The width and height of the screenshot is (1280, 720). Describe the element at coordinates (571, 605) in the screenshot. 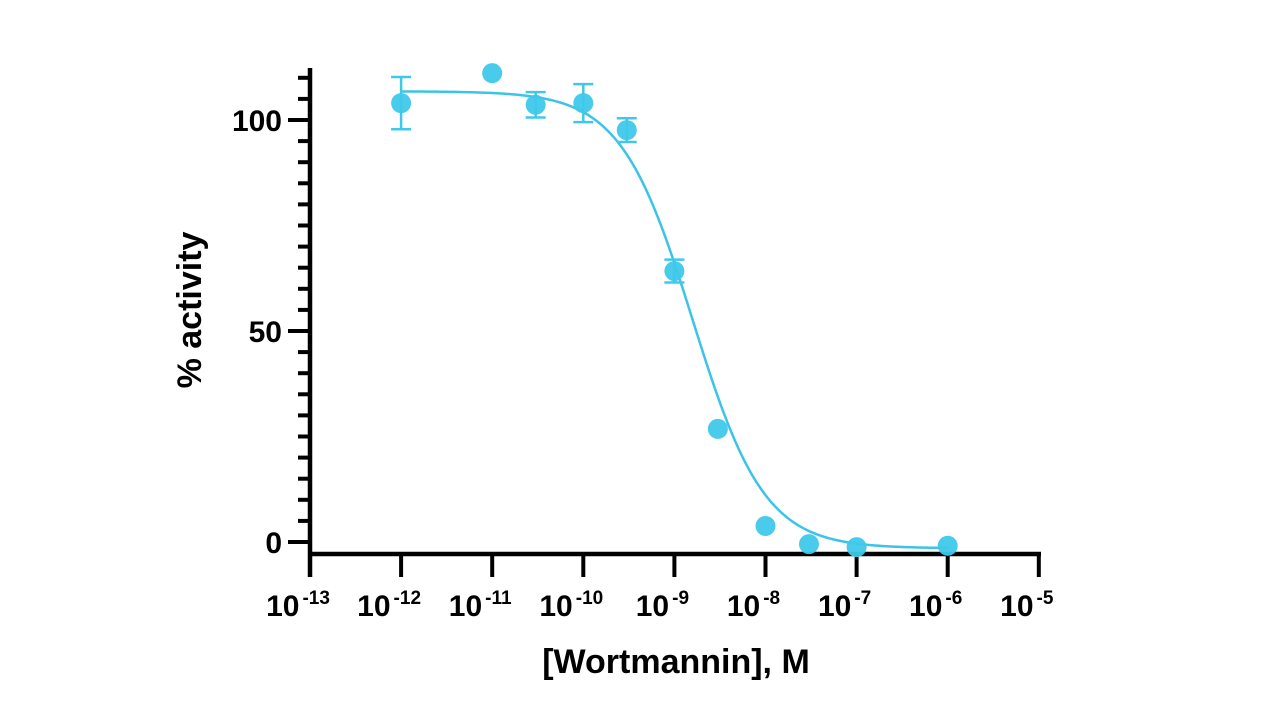

I see `x-tick-label: 10 -10` at that location.